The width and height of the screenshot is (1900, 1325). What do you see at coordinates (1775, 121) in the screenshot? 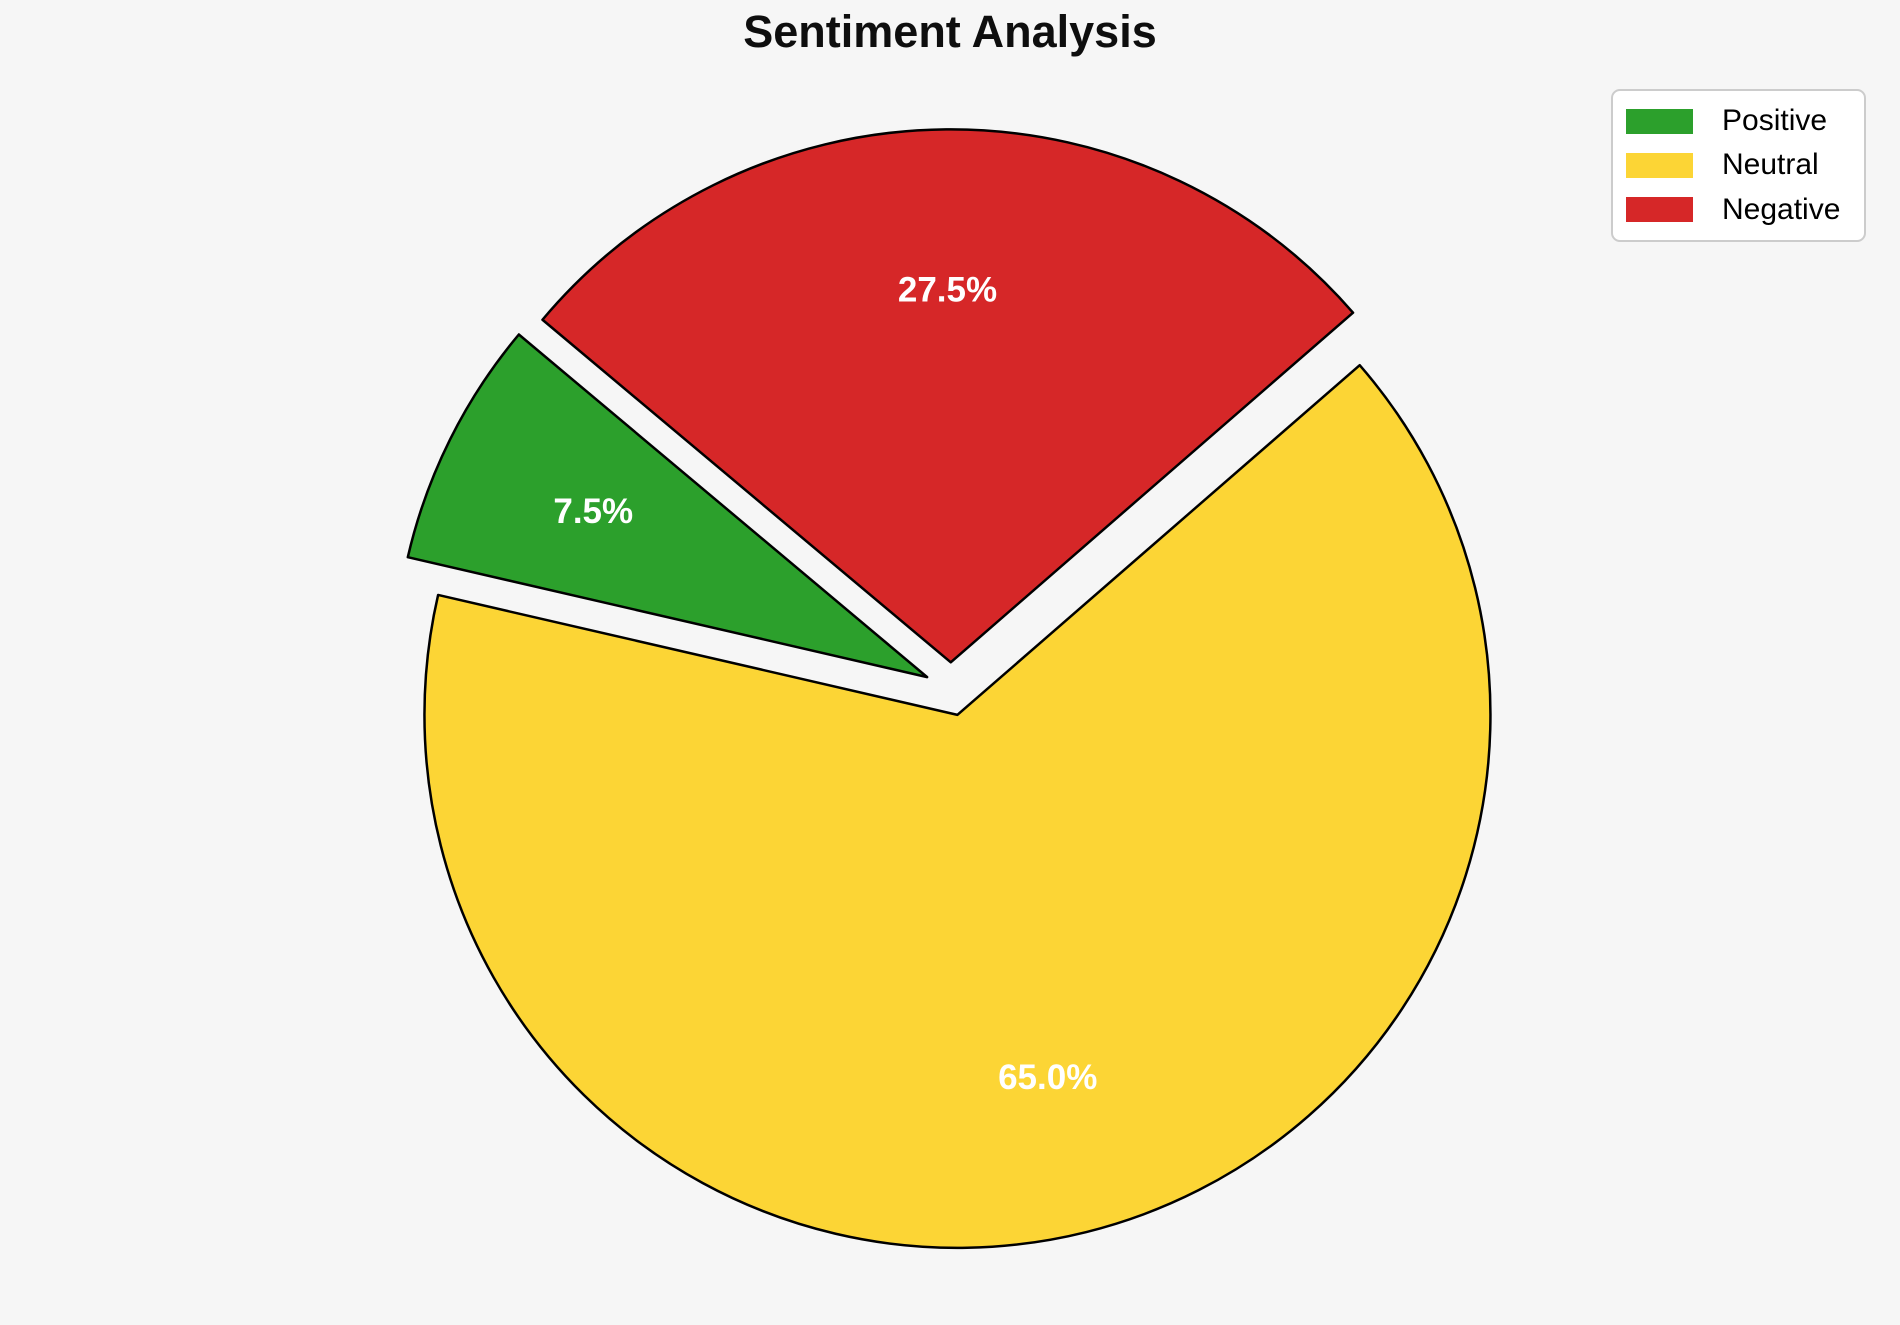
I see `legend-label-positive: Positive` at bounding box center [1775, 121].